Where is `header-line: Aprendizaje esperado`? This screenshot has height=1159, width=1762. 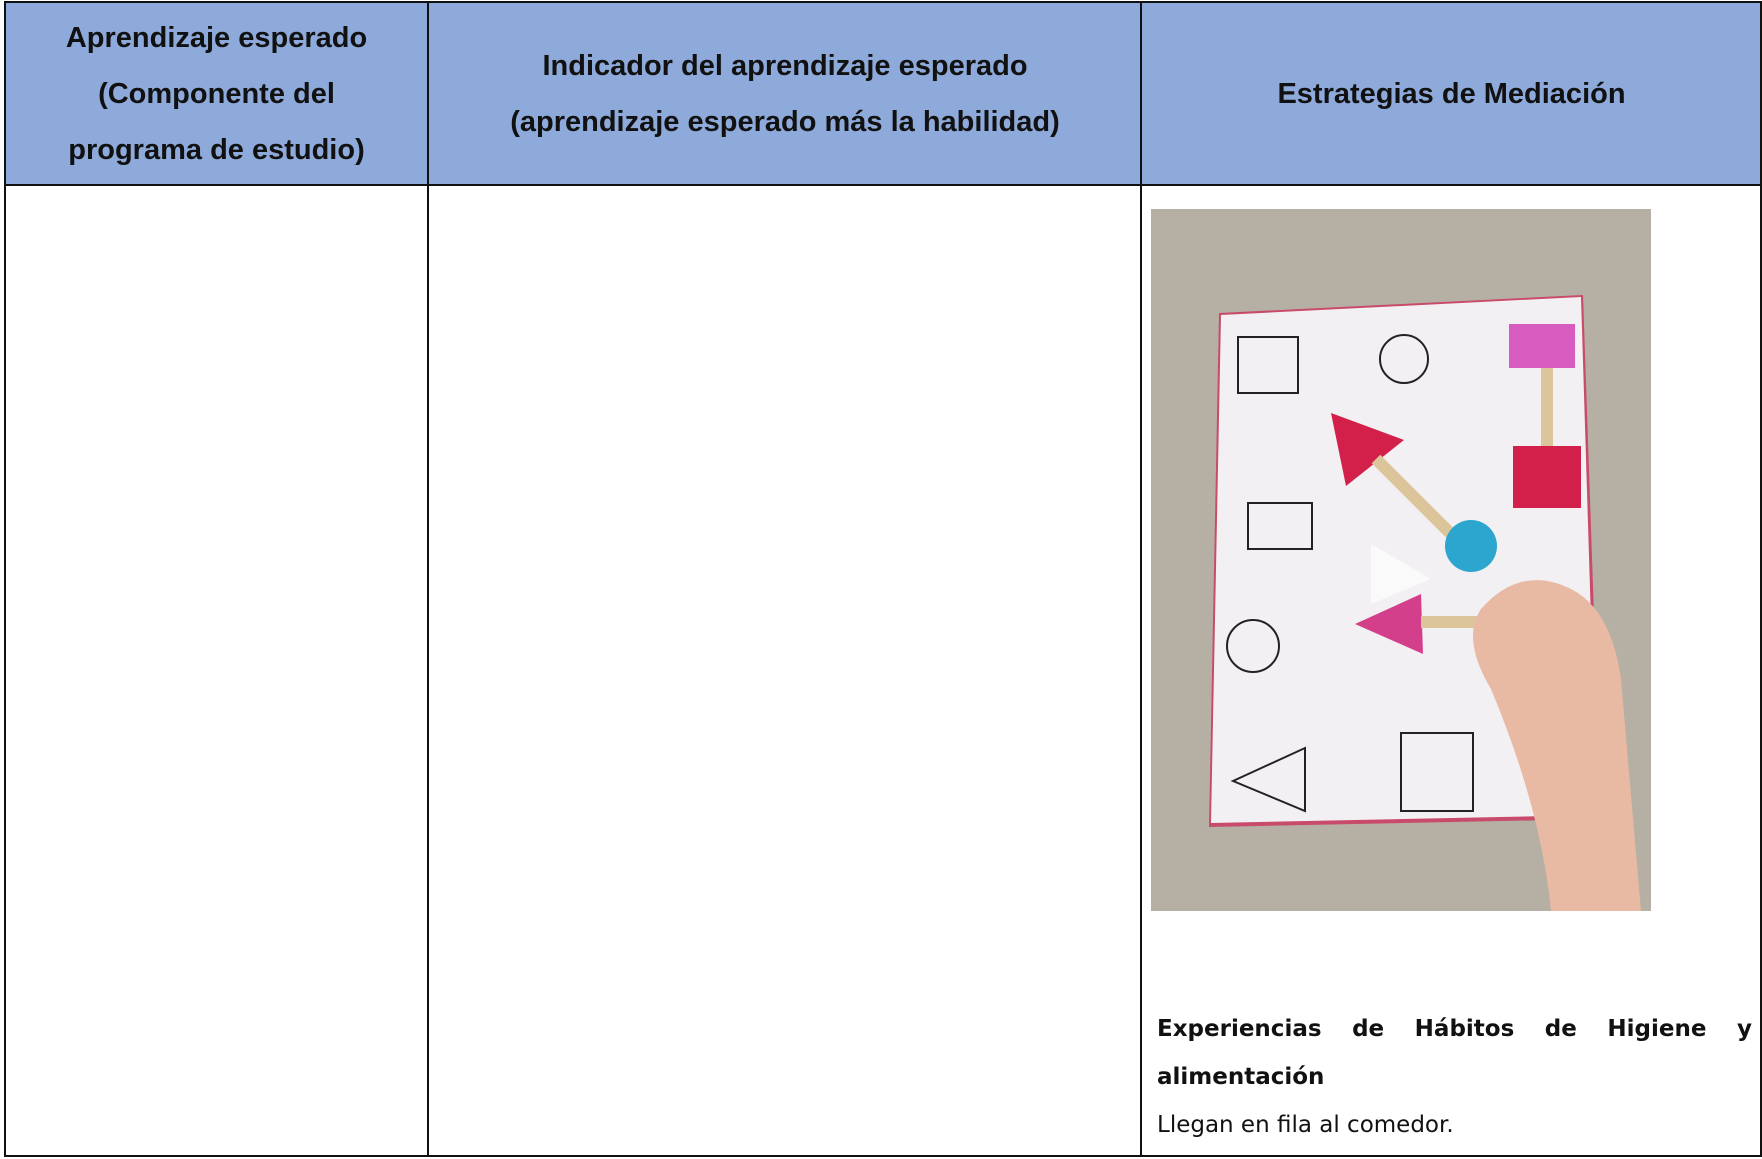 header-line: Aprendizaje esperado is located at coordinates (216, 38).